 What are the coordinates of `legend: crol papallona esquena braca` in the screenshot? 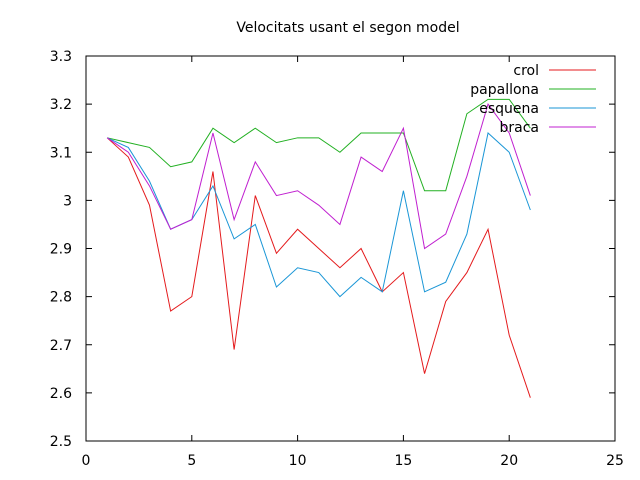 It's located at (533, 99).